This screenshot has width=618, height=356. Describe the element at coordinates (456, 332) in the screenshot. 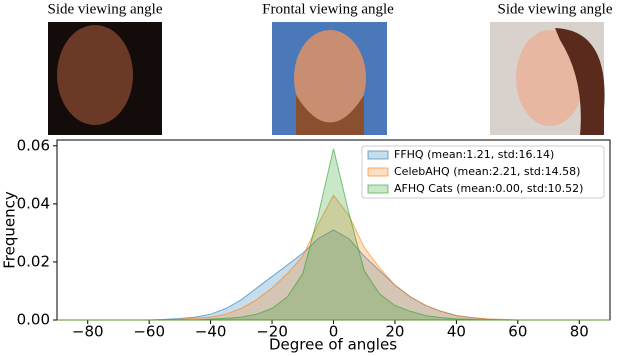

I see `x-tick-label: 40` at that location.